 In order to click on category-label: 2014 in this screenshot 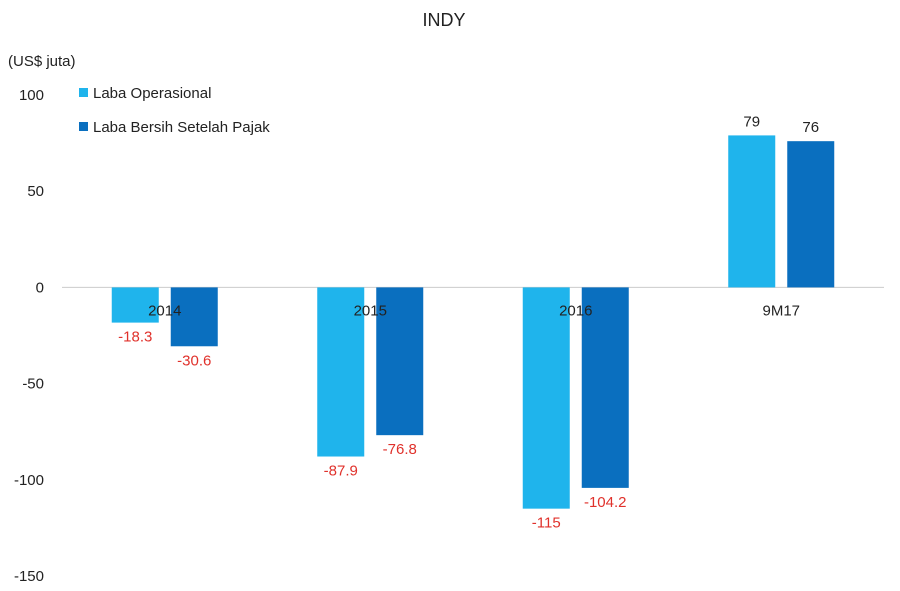, I will do `click(164, 310)`.